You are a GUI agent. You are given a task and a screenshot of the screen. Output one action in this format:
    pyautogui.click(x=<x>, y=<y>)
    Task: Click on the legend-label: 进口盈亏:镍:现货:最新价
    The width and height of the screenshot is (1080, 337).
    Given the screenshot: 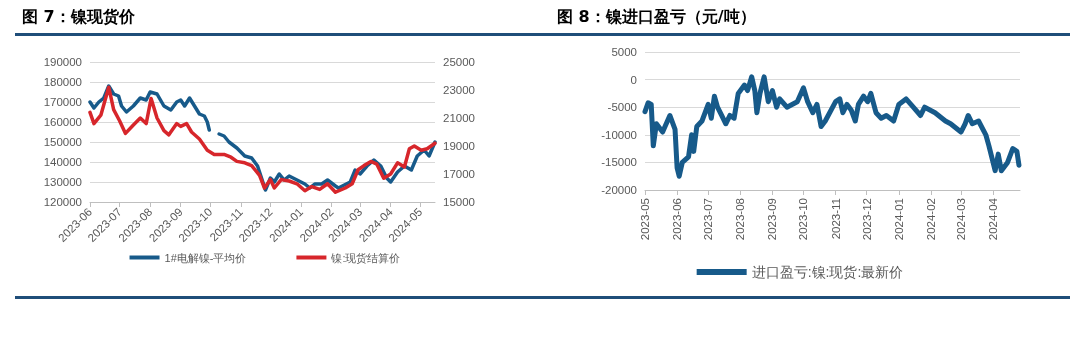 What is the action you would take?
    pyautogui.click(x=827, y=272)
    